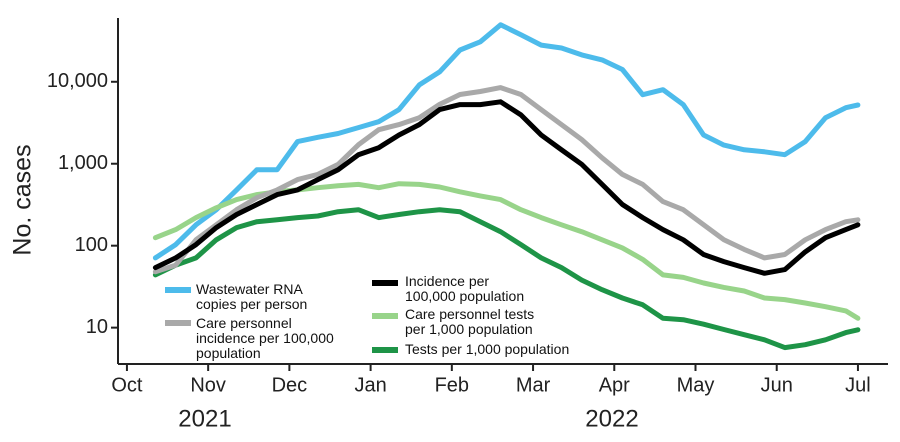 The width and height of the screenshot is (900, 442). I want to click on y-tick-label: 100, so click(91, 245).